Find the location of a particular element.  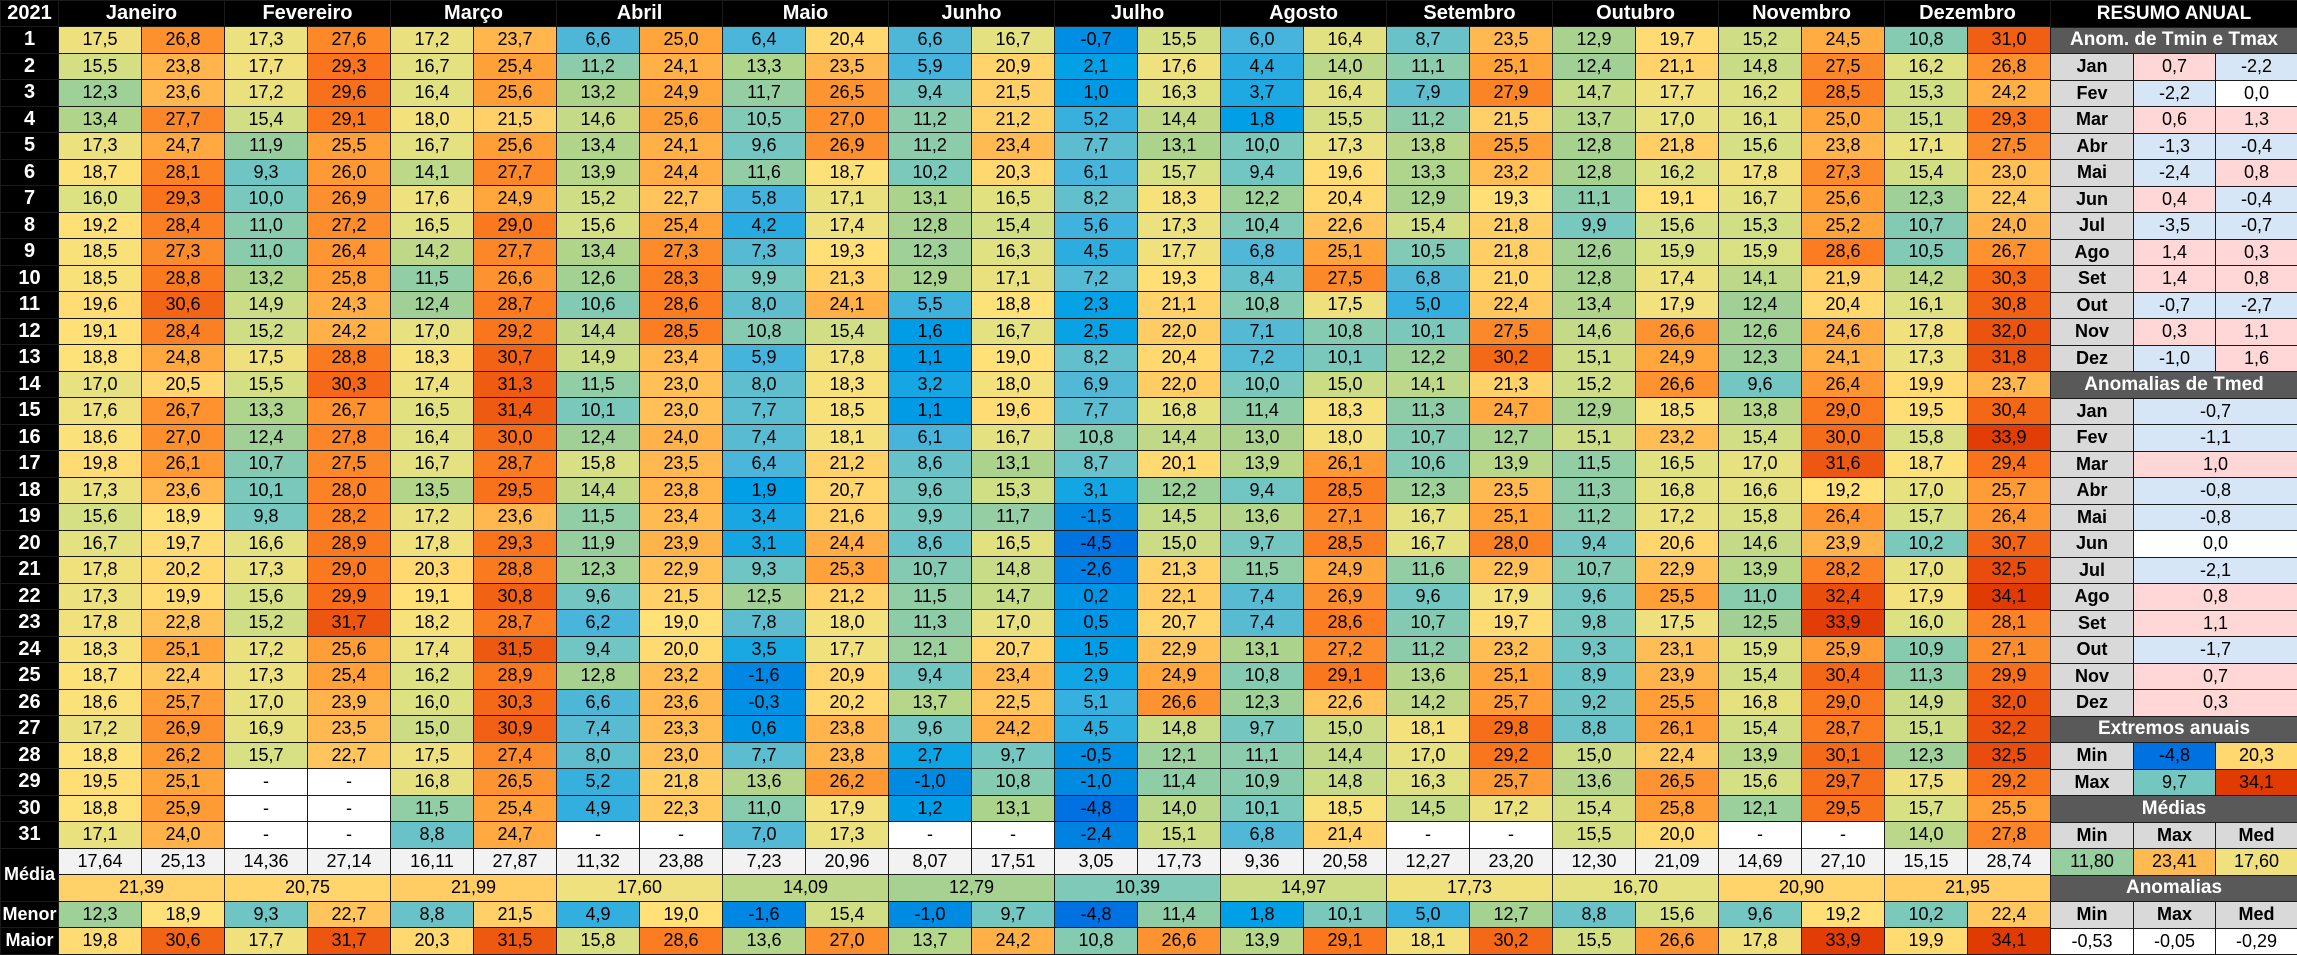

day-number-cell: 14 is located at coordinates (30, 384).